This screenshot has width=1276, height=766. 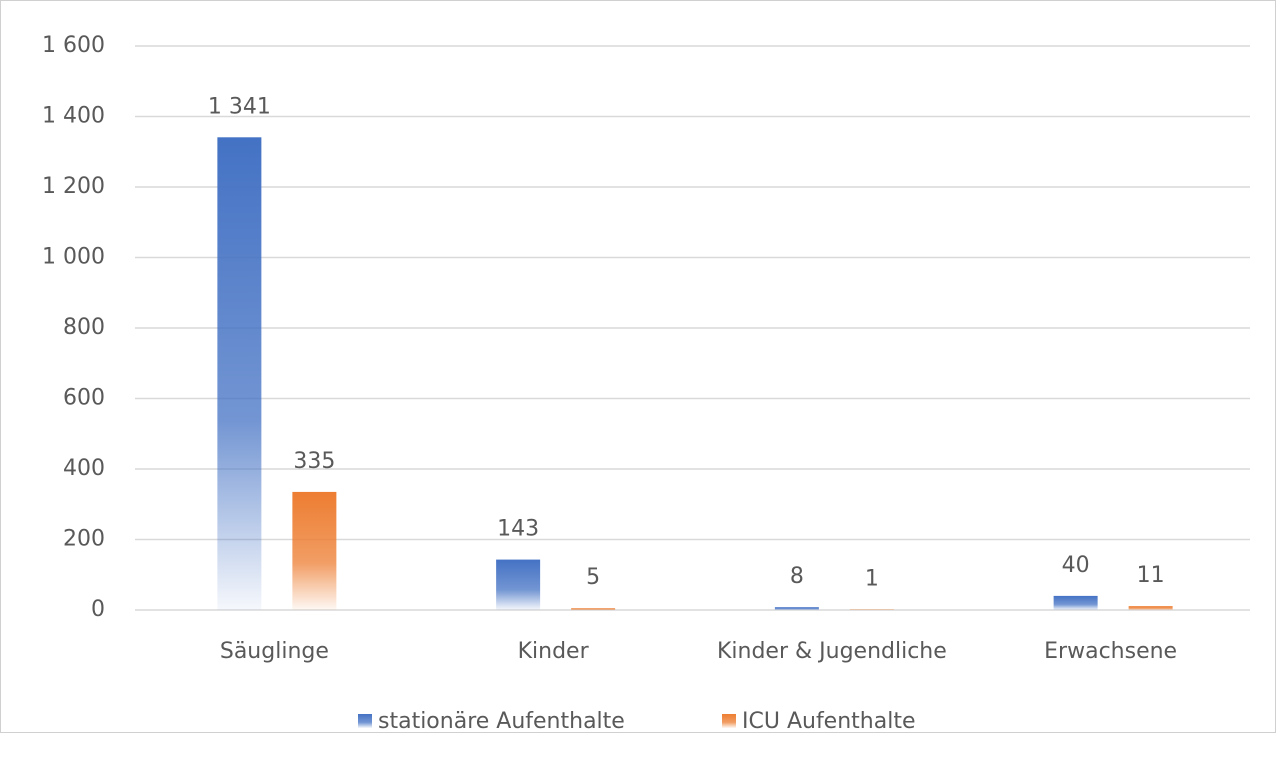 What do you see at coordinates (829, 721) in the screenshot?
I see `legend-label: ICU Aufenthalte` at bounding box center [829, 721].